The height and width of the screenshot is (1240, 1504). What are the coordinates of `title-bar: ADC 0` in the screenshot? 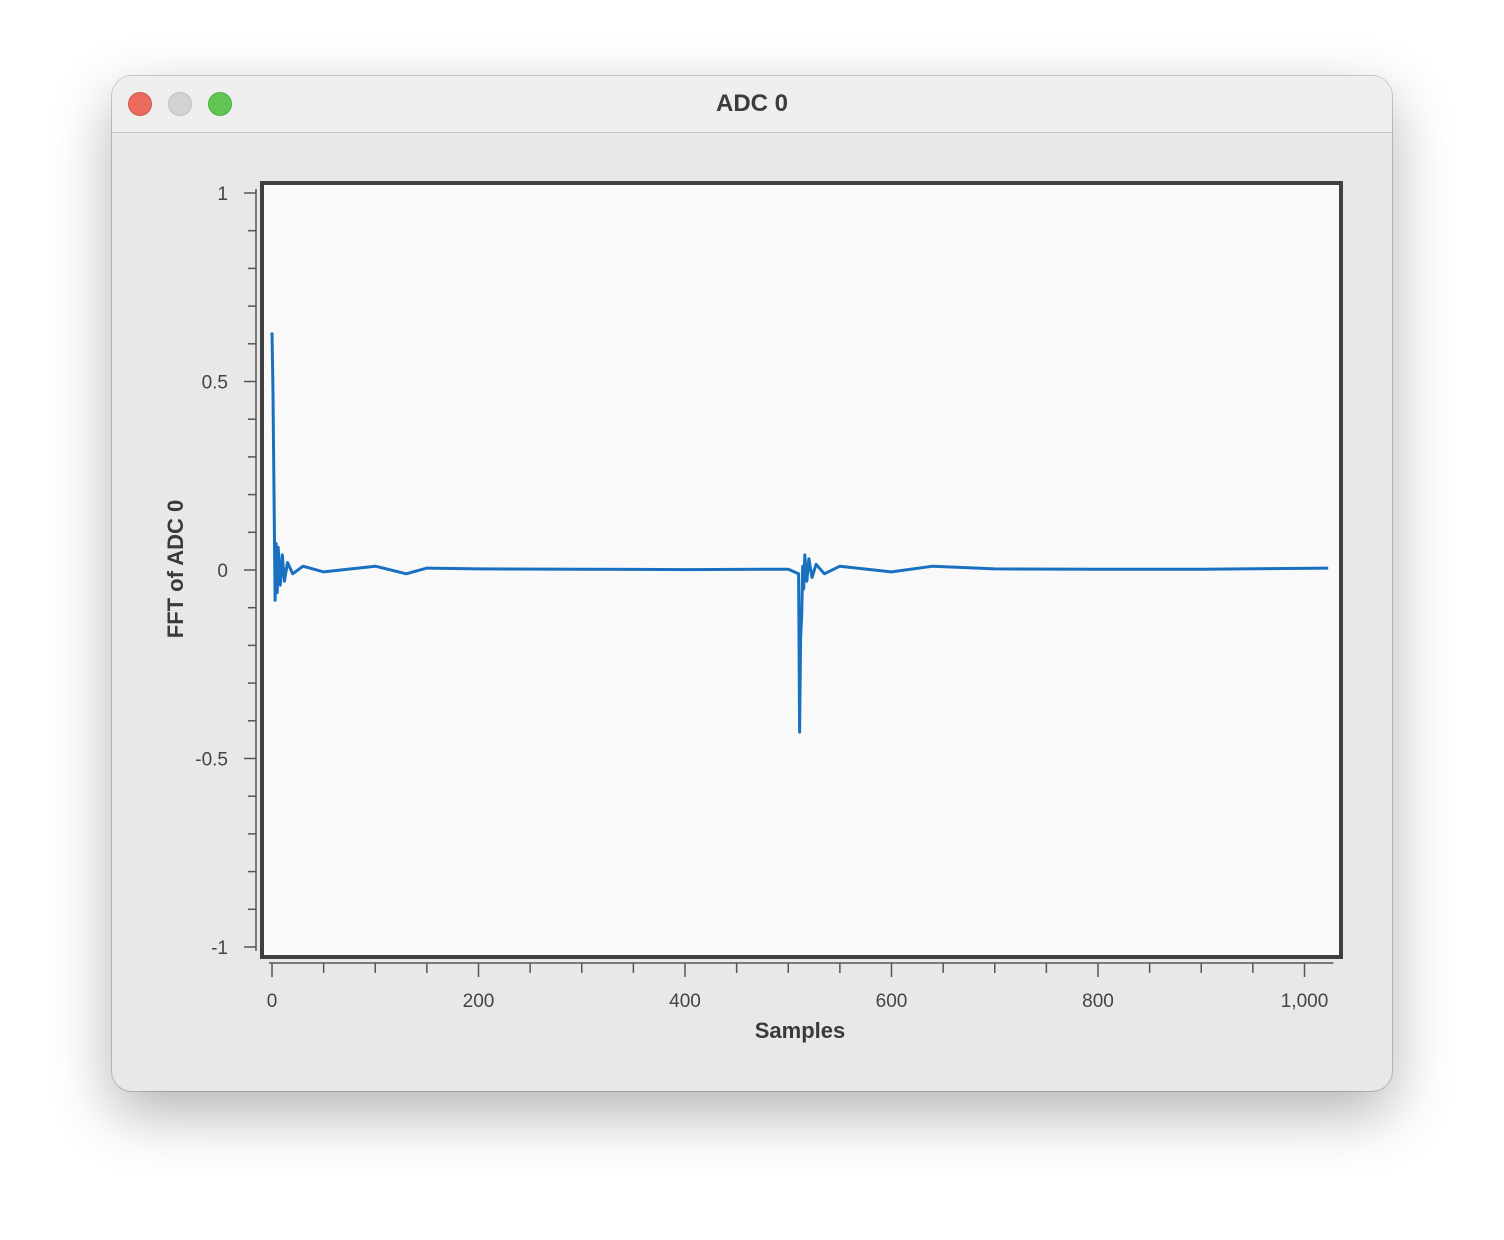 It's located at (752, 104).